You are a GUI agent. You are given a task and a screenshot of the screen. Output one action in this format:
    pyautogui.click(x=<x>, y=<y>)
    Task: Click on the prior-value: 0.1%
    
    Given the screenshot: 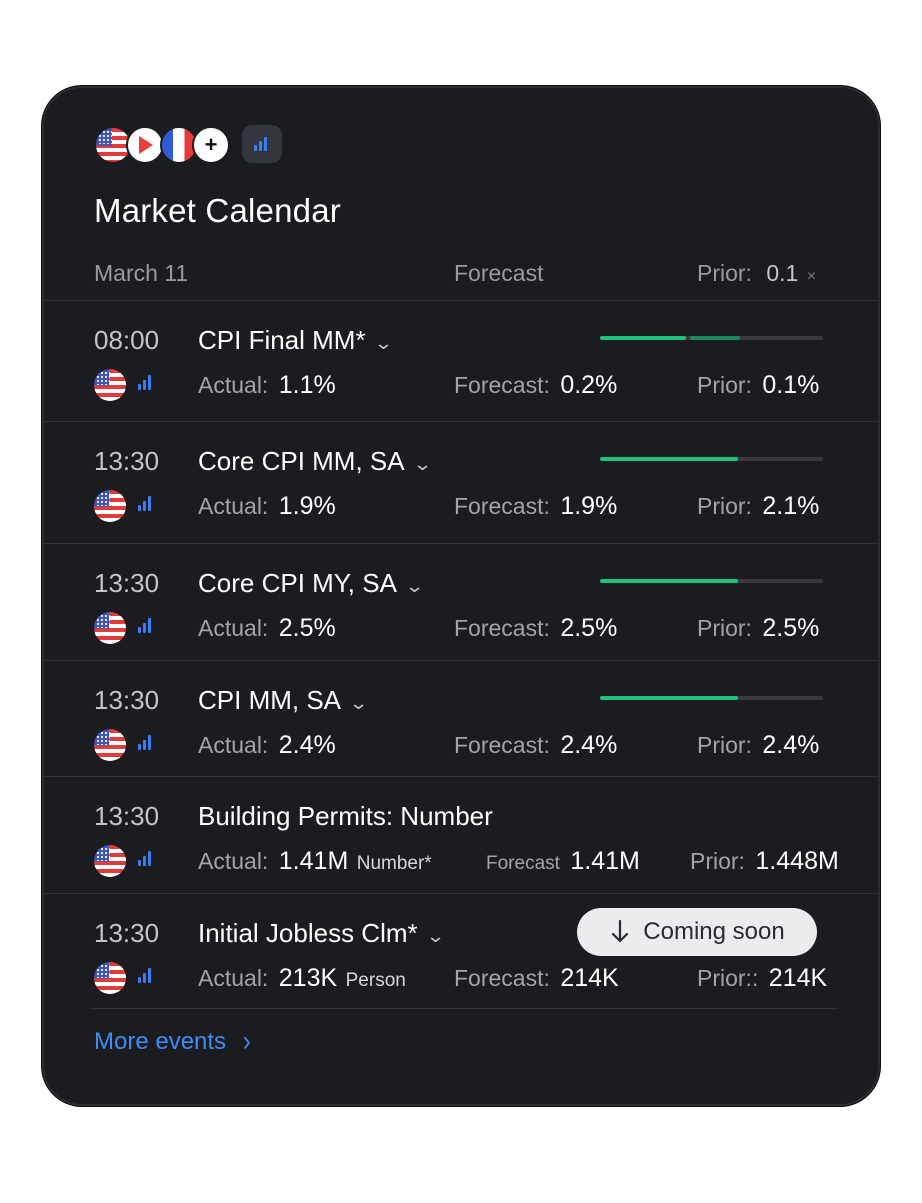 What is the action you would take?
    pyautogui.click(x=791, y=385)
    